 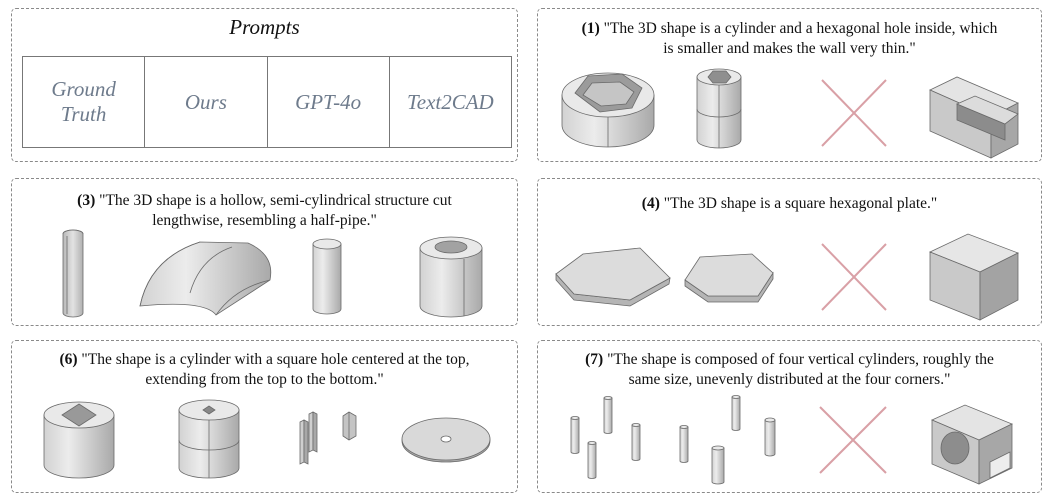 What do you see at coordinates (84, 102) in the screenshot?
I see `legend-col-ground-truth: Ground Truth` at bounding box center [84, 102].